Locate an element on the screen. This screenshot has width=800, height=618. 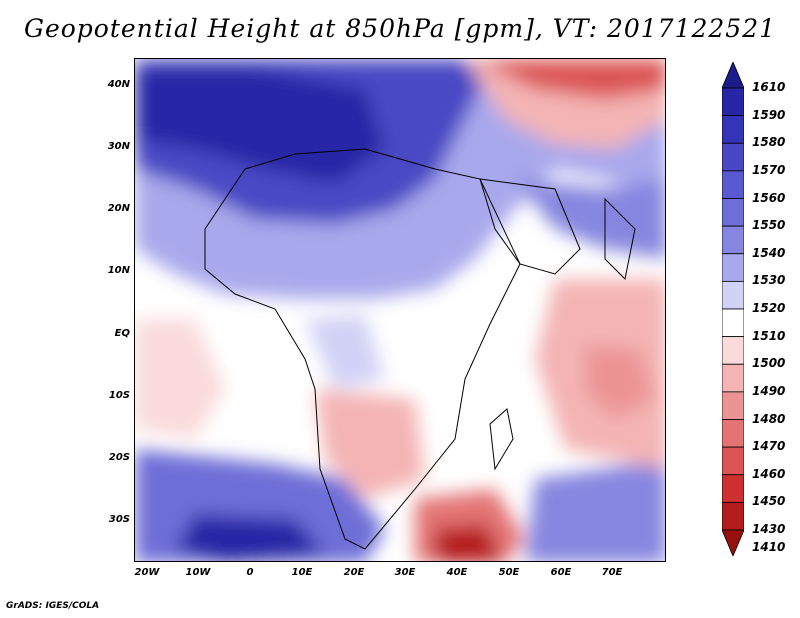
southern-africa-low is located at coordinates (370, 444).